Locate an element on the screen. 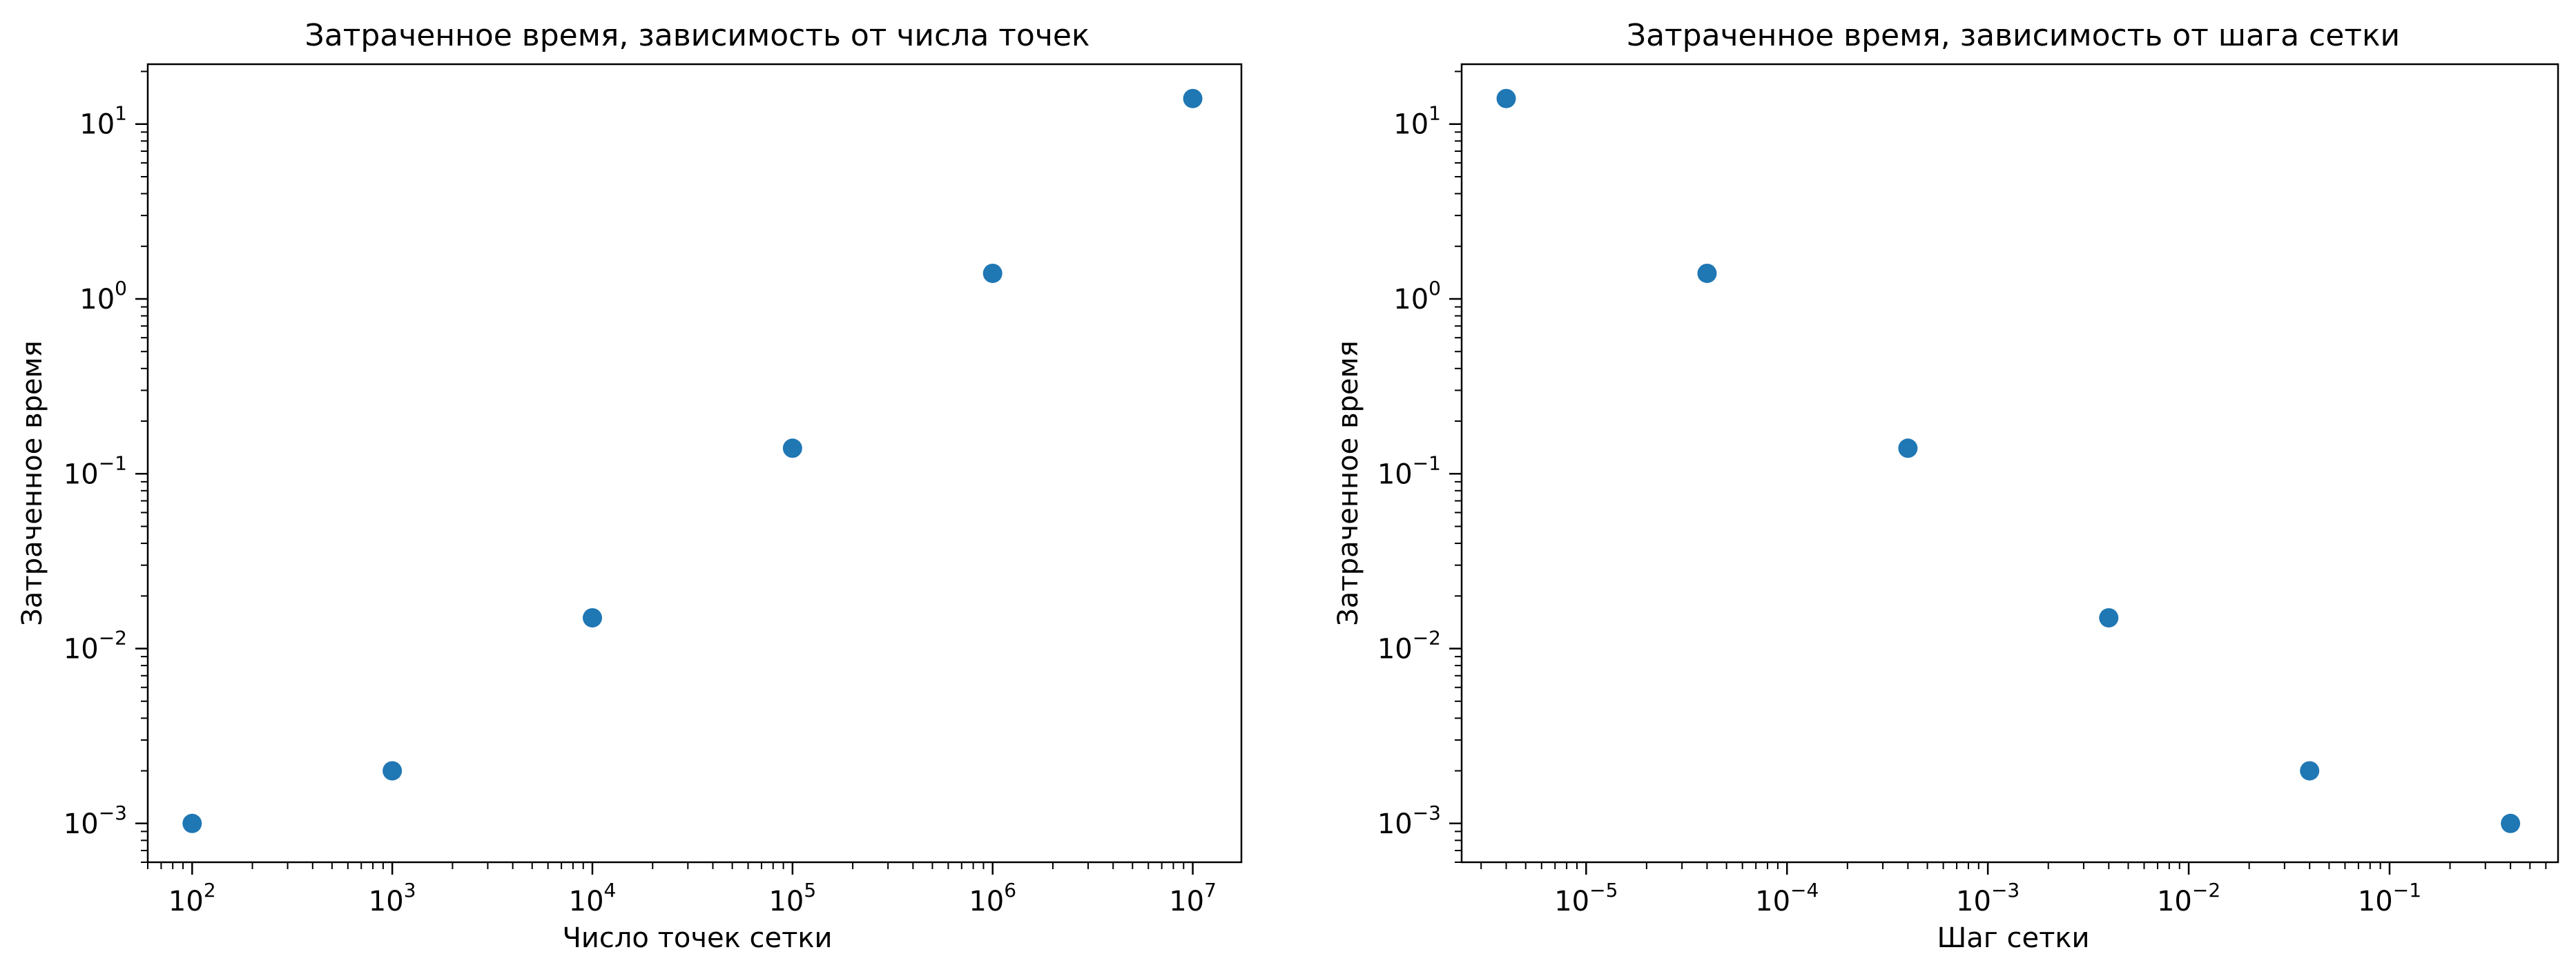  x-tick-label: 10⁻¹ is located at coordinates (2389, 898).